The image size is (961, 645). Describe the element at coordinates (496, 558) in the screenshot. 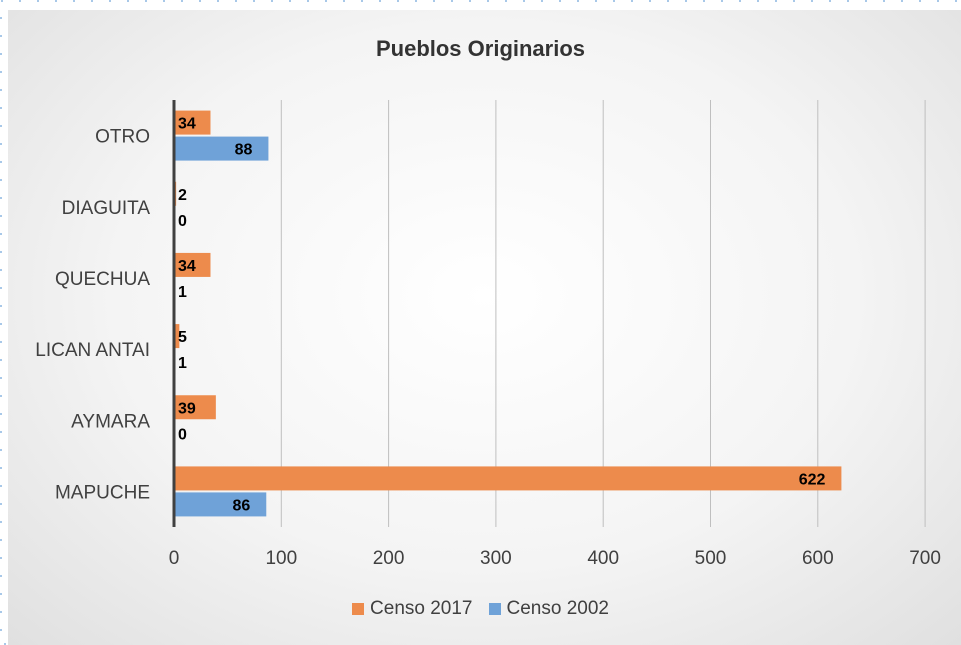

I see `x-tick-label: 300` at that location.